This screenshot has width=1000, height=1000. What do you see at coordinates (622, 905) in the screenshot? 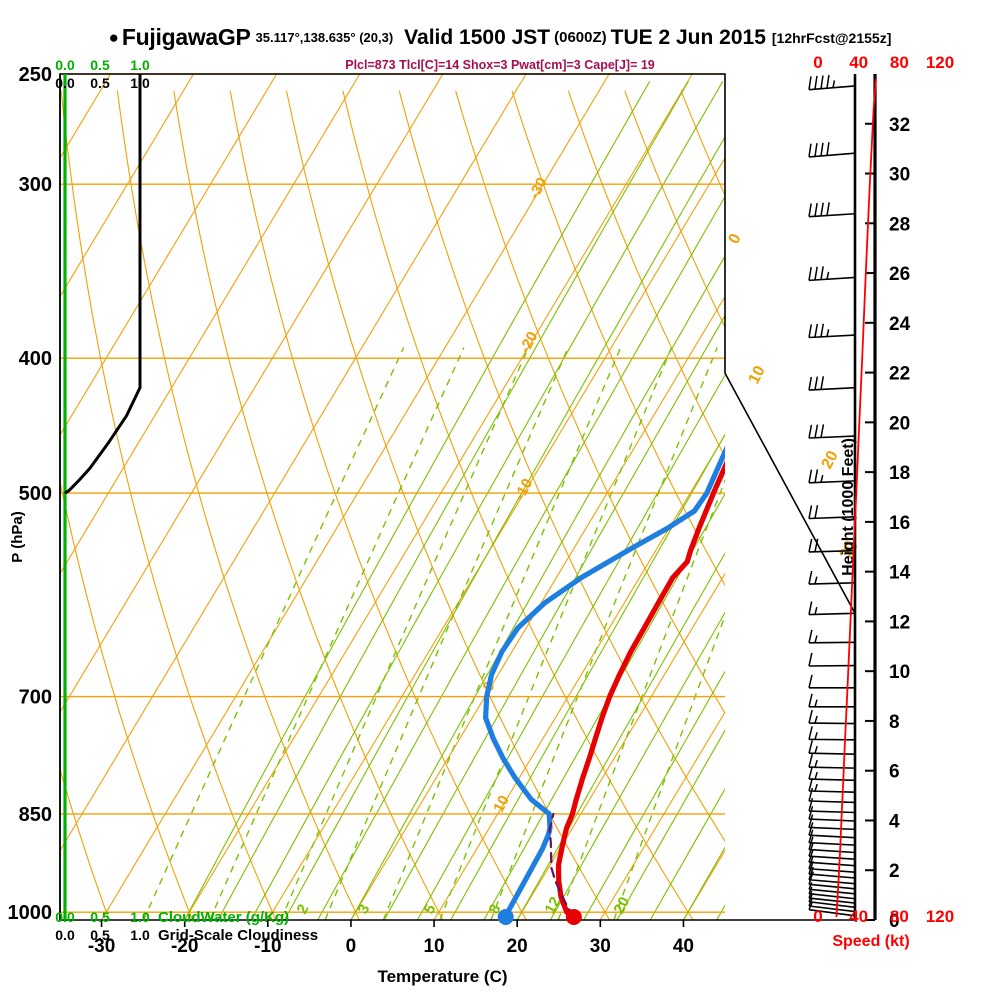
I see `mixing-ratio-label: 20` at bounding box center [622, 905].